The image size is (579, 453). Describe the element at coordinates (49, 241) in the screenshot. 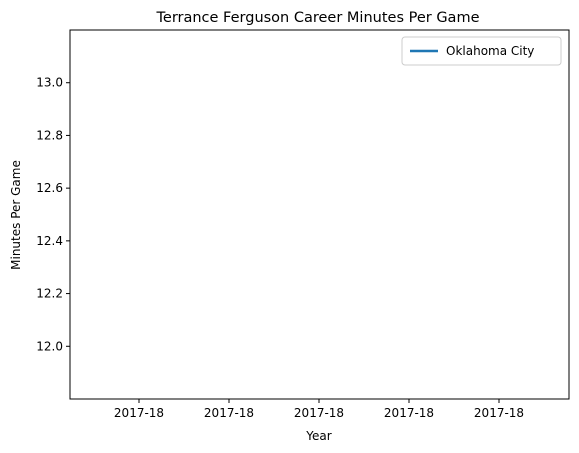

I see `y-tick-label: 12.4` at that location.